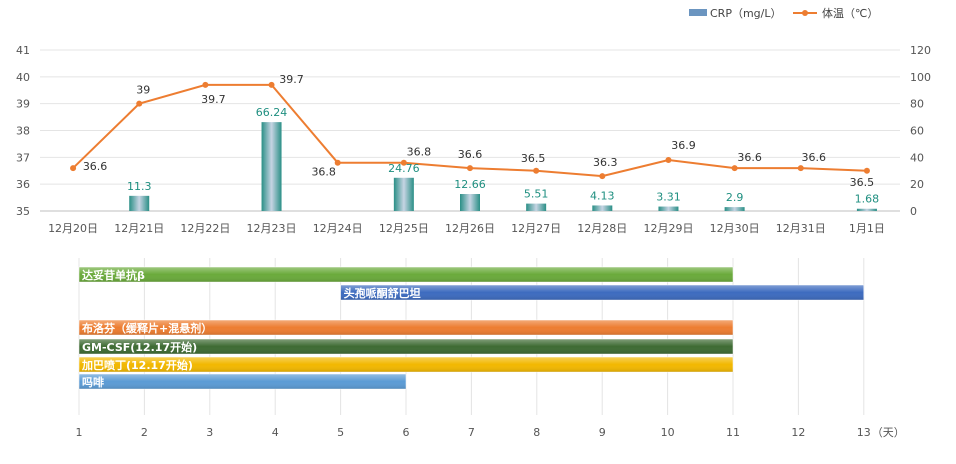 The height and width of the screenshot is (464, 956). Describe the element at coordinates (602, 432) in the screenshot. I see `gantt-x-tick-label: 9` at that location.